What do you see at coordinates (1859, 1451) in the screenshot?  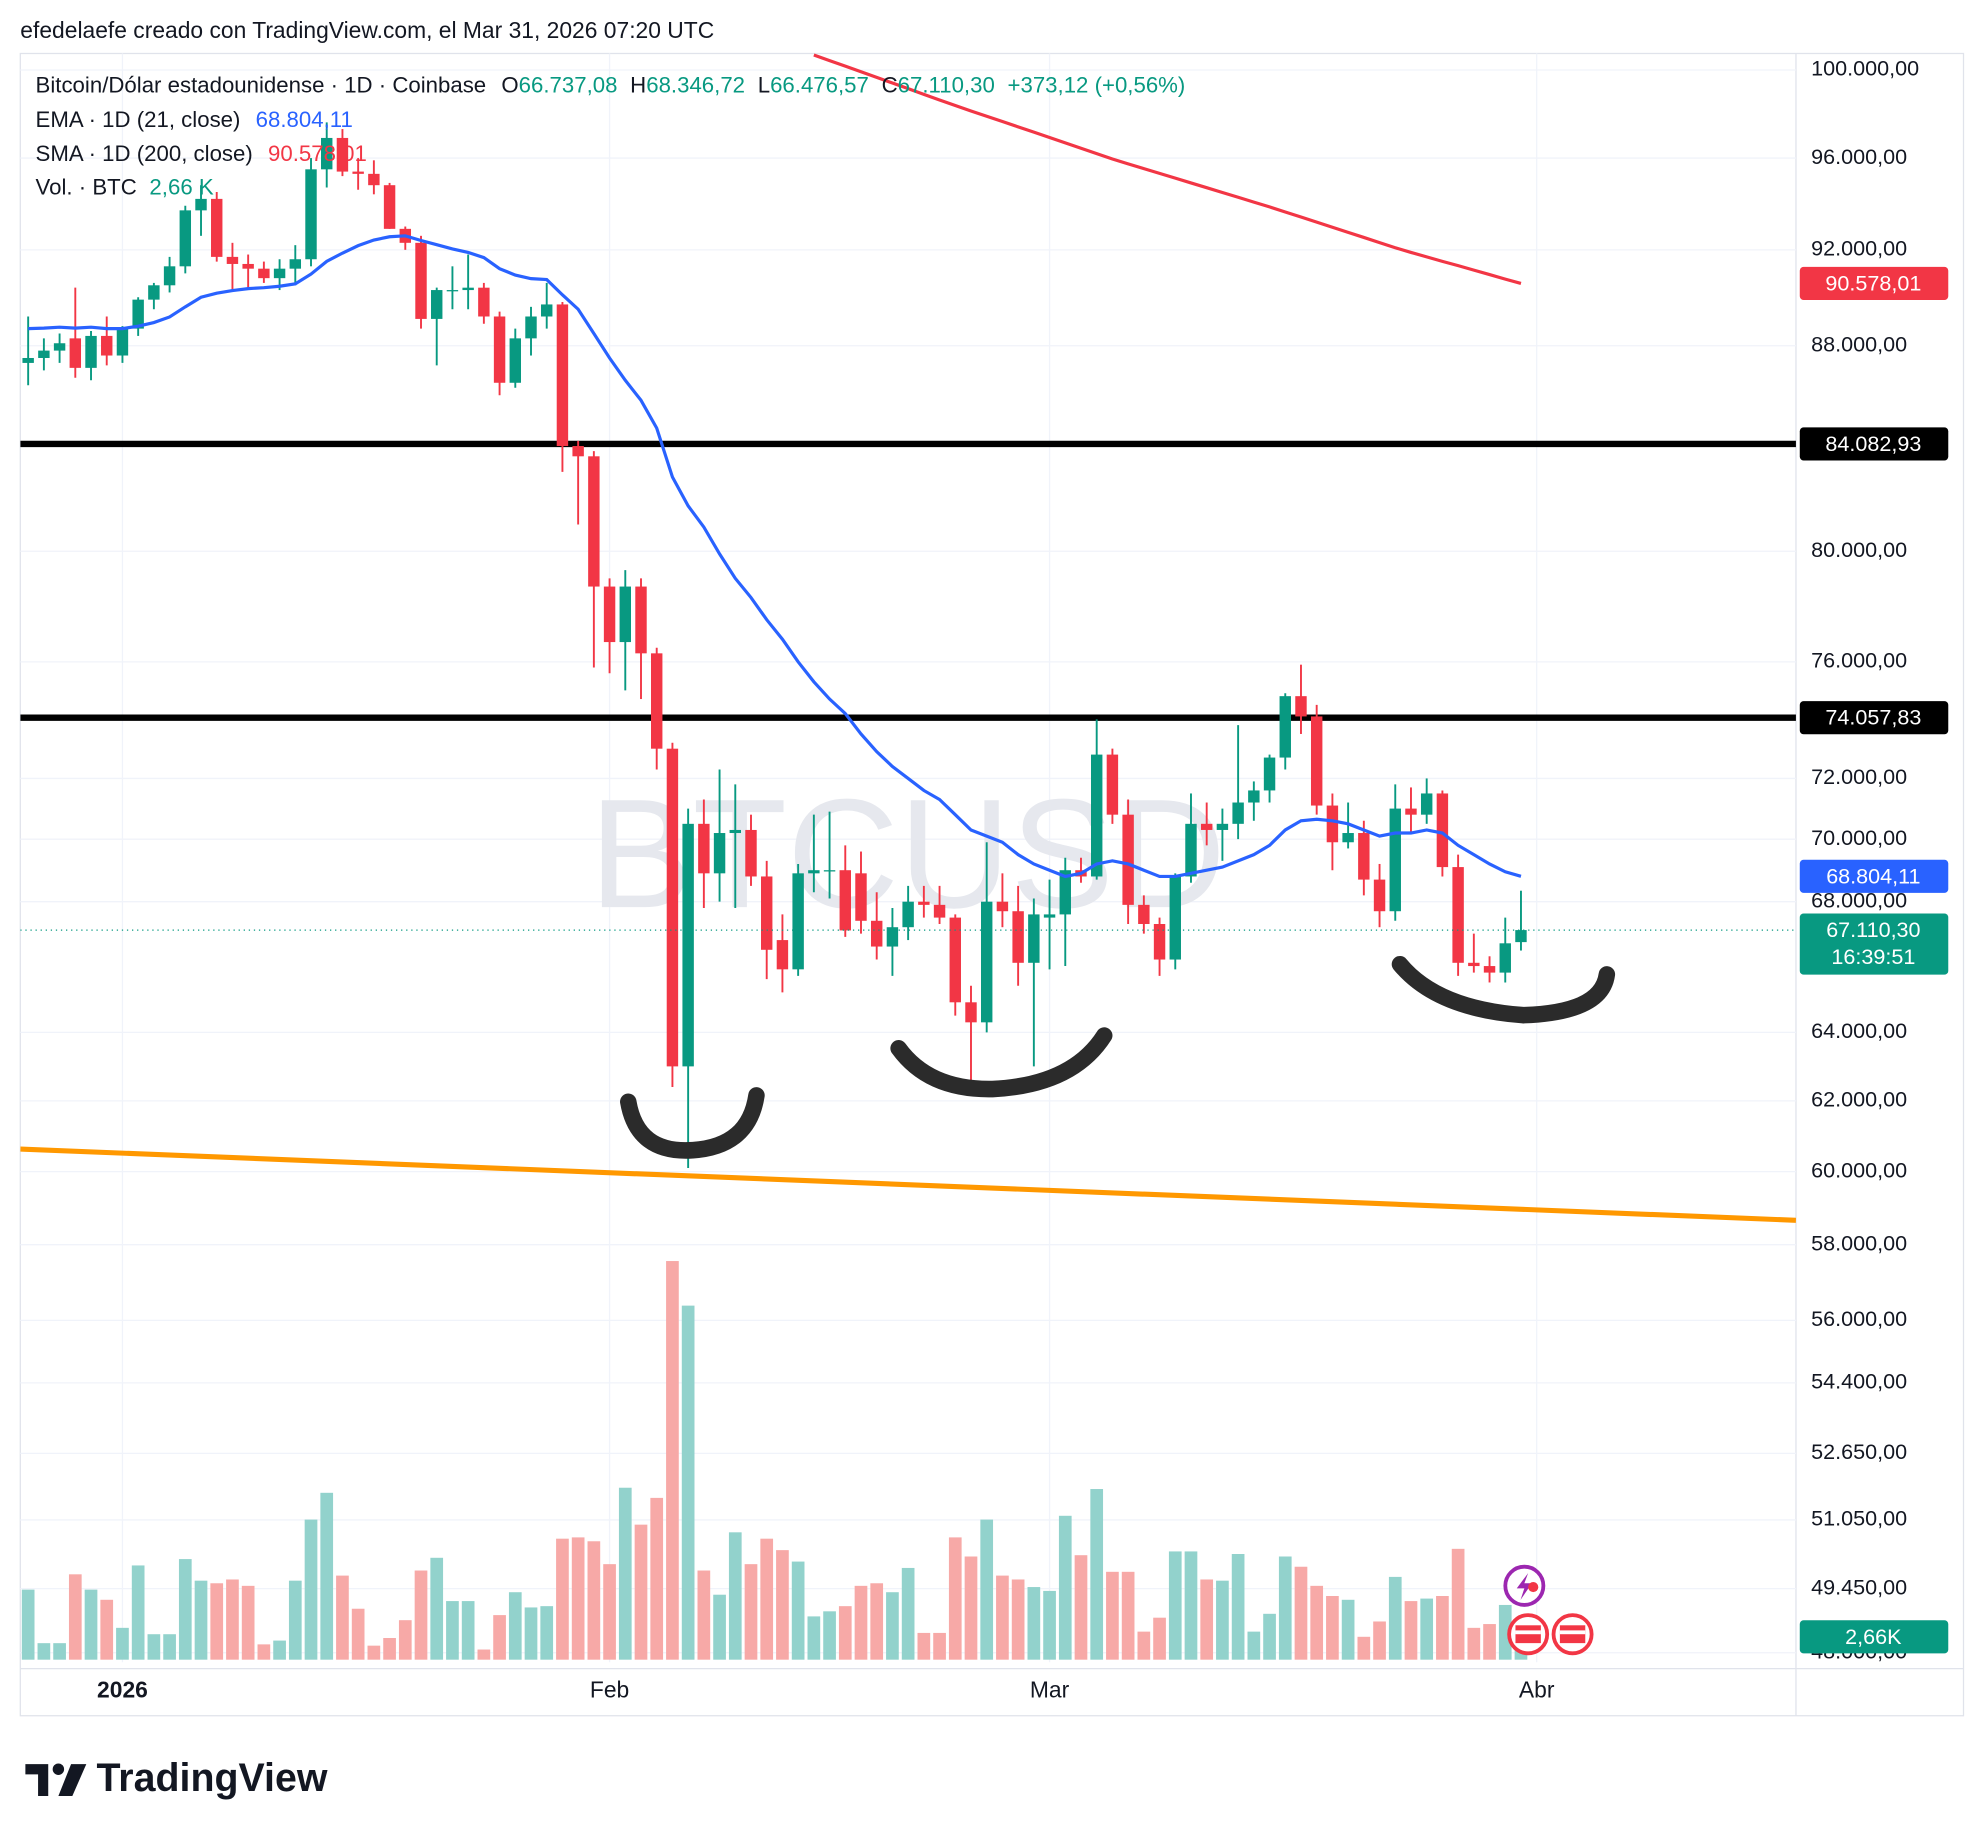 I see `y-tick-label: 52.650,00` at bounding box center [1859, 1451].